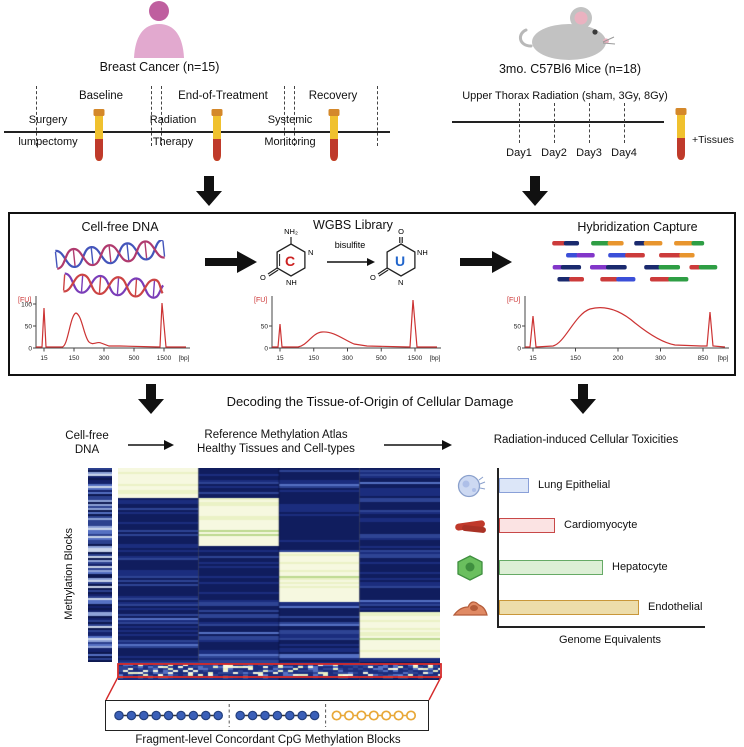 The height and width of the screenshot is (747, 744). Describe the element at coordinates (635, 261) in the screenshot. I see `capture-fragments-art` at that location.